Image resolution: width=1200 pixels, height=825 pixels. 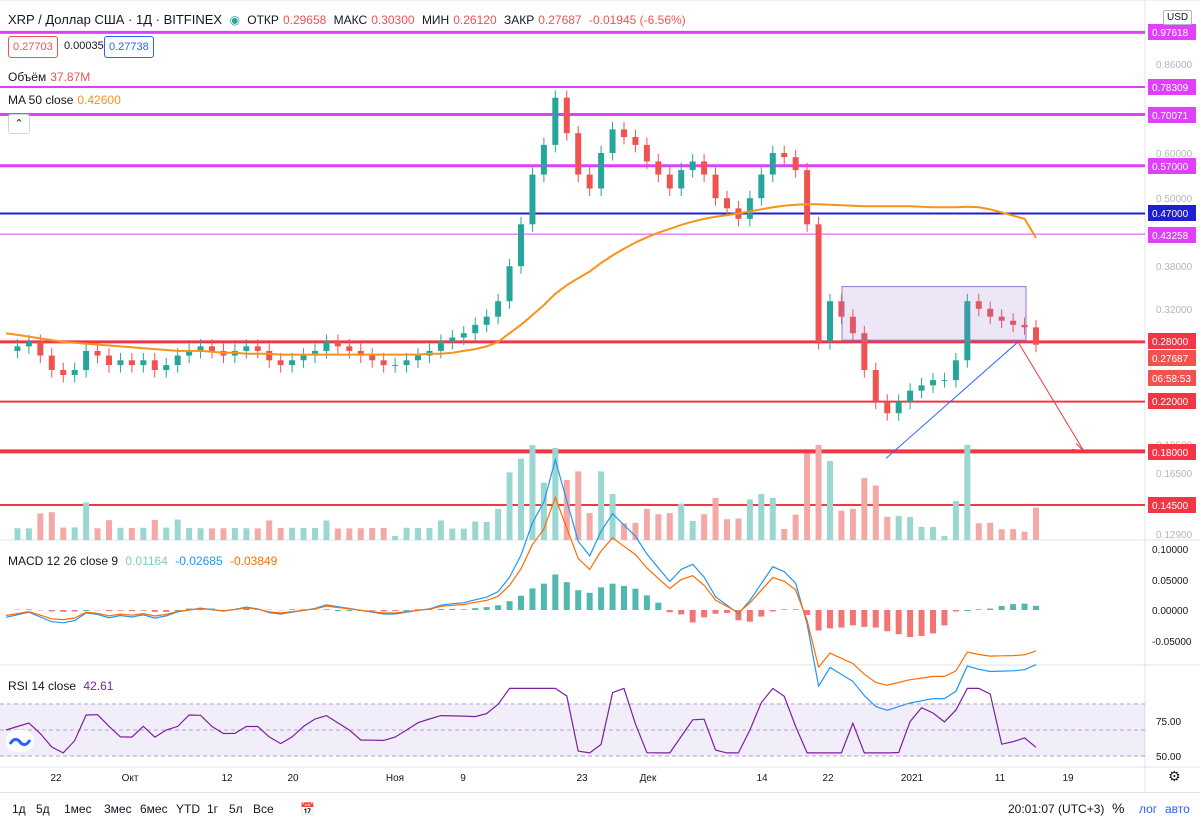 What do you see at coordinates (1174, 777) in the screenshot?
I see `gear-icon: ⚙` at bounding box center [1174, 777].